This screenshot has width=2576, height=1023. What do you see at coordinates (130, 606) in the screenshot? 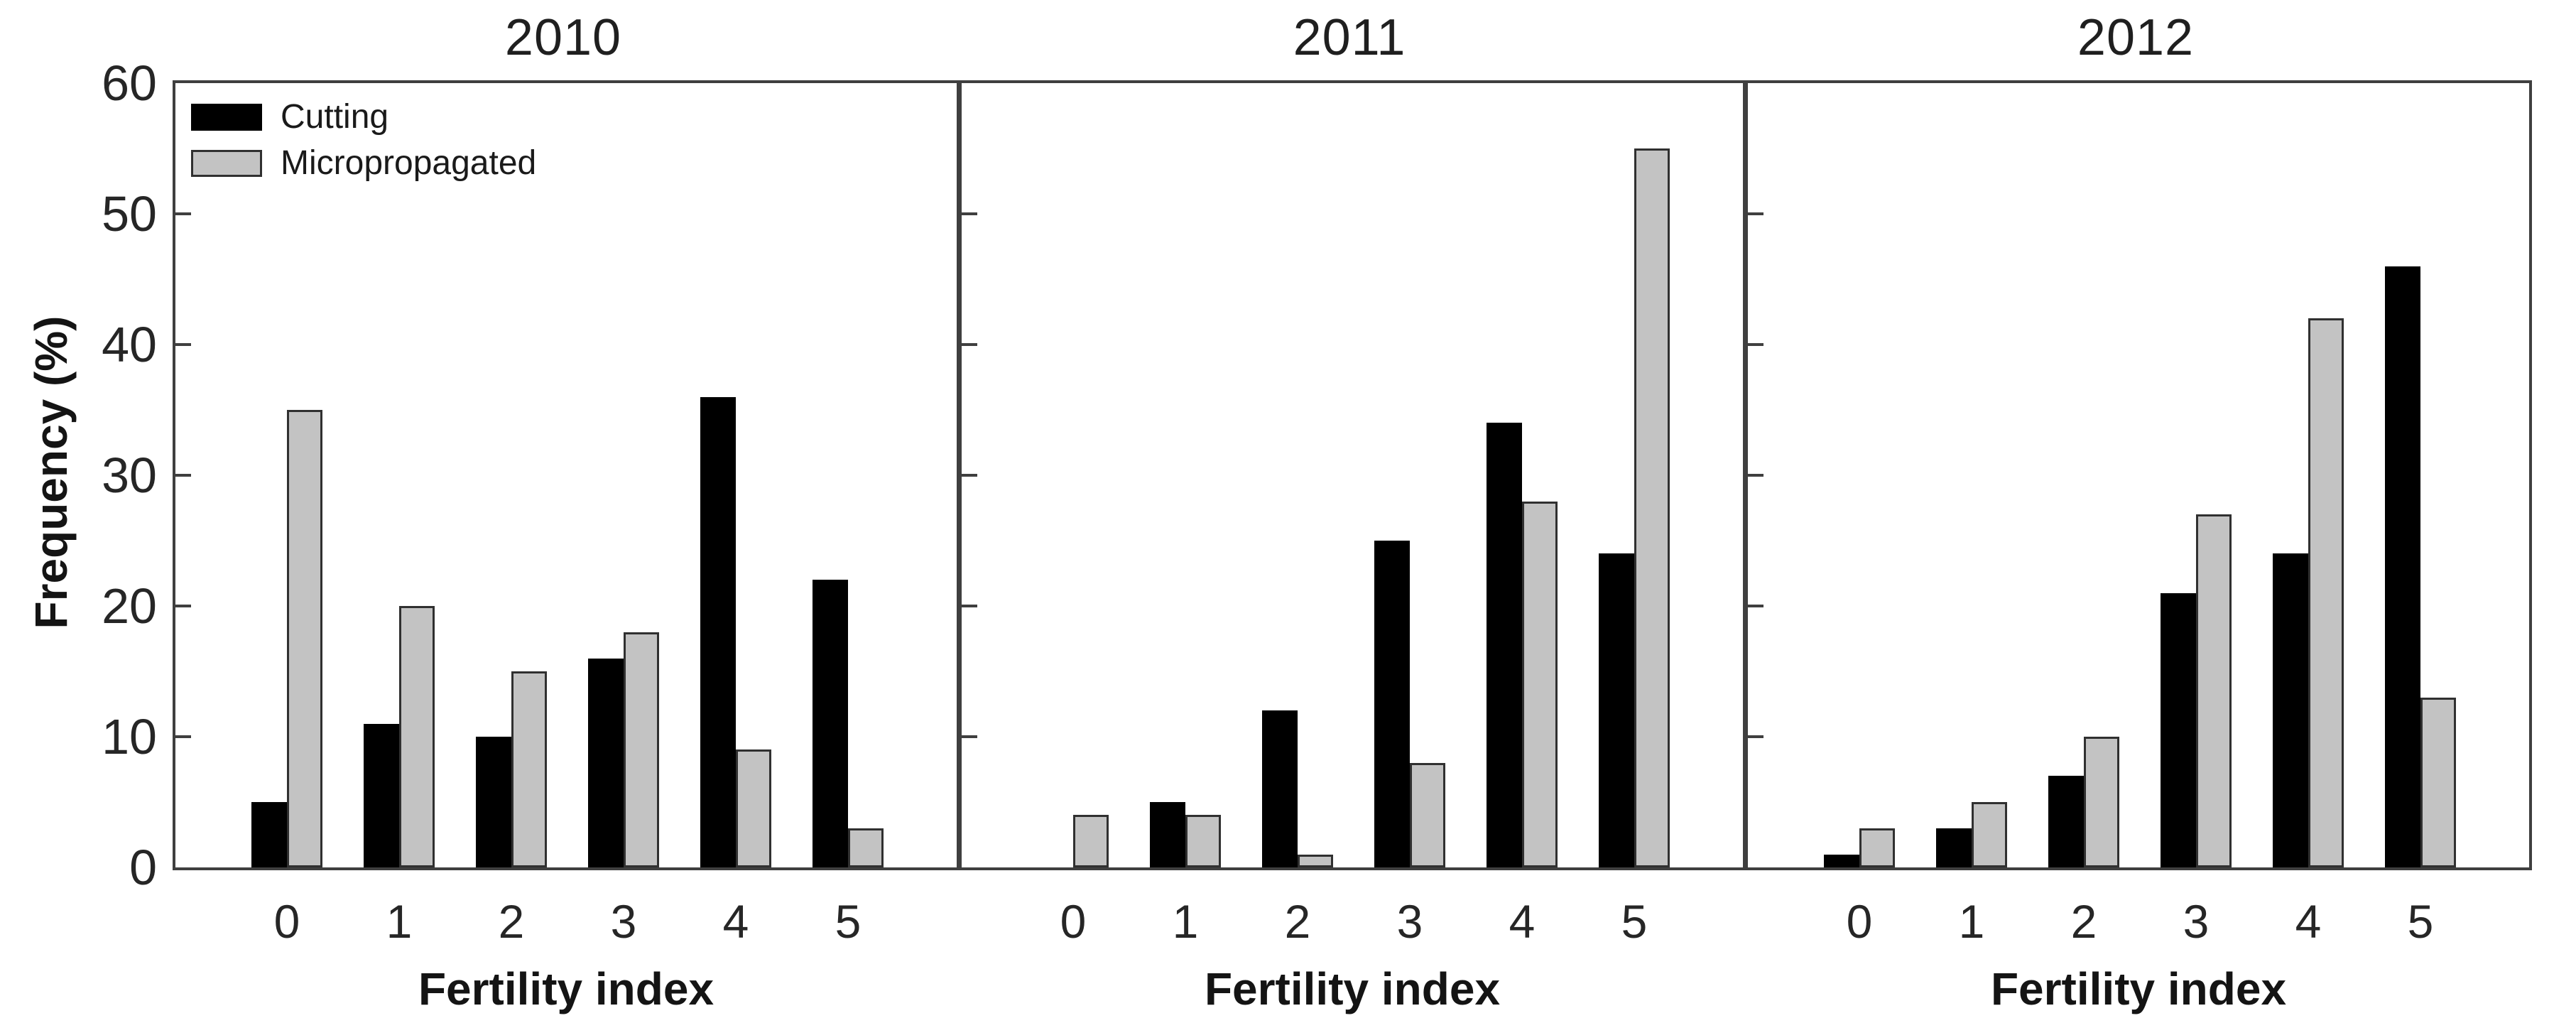
I see `y-tick-label-20: 20` at bounding box center [130, 606].